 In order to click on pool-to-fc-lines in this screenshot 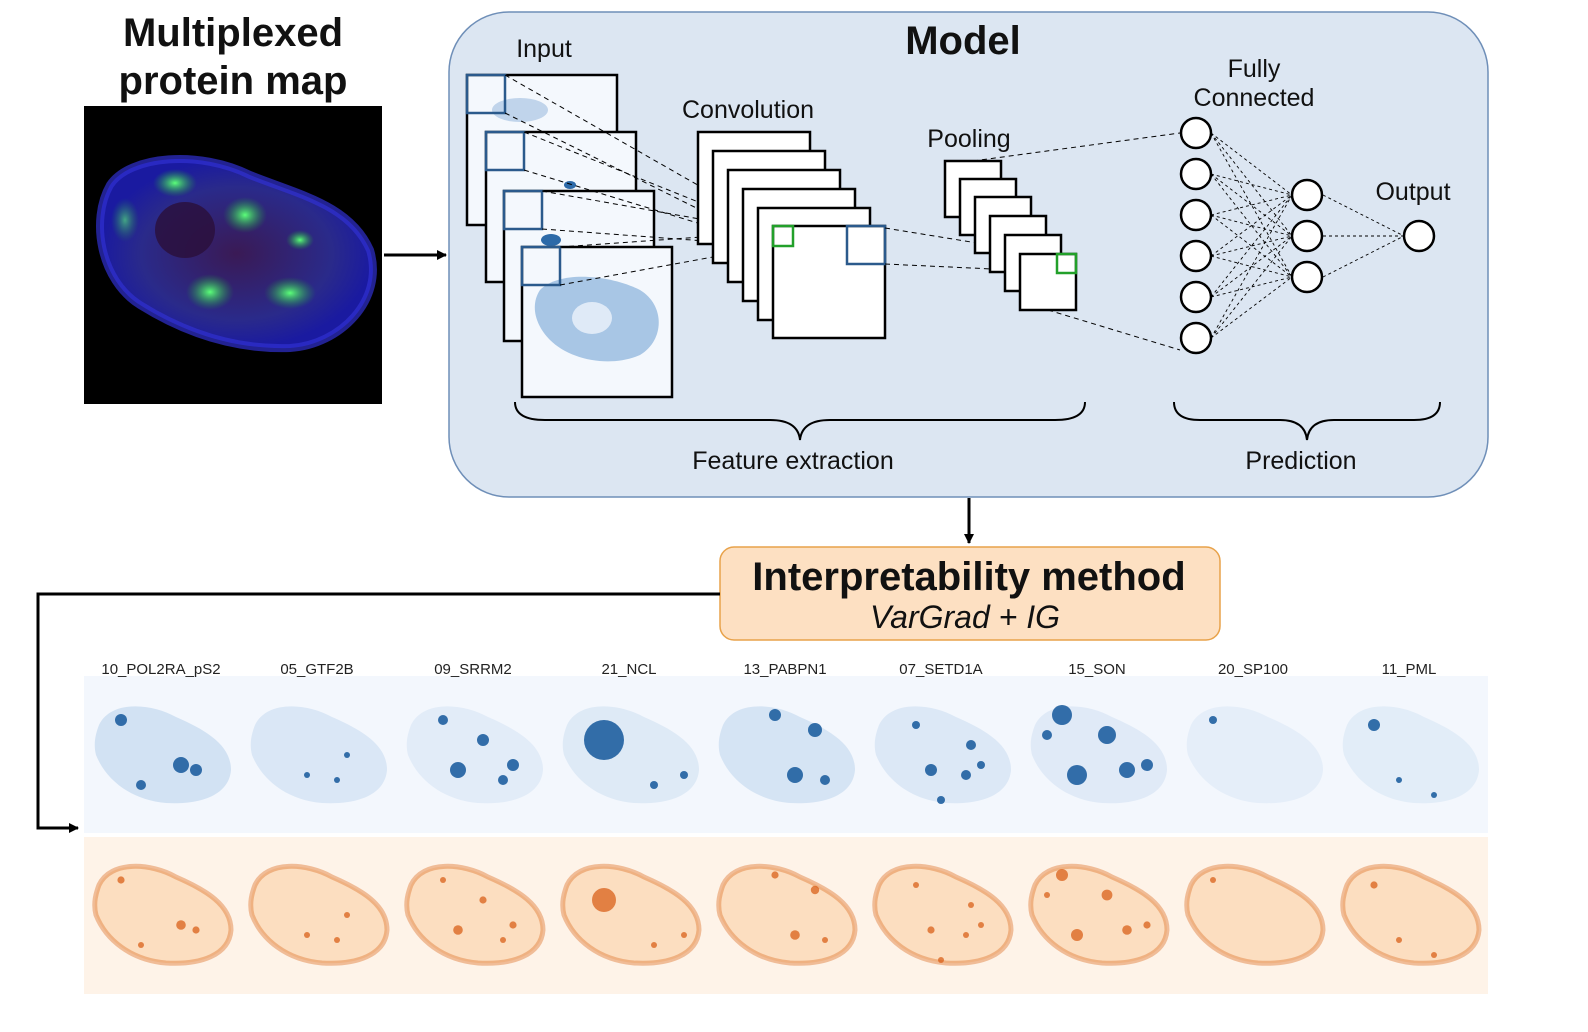, I will do `click(1076, 241)`.